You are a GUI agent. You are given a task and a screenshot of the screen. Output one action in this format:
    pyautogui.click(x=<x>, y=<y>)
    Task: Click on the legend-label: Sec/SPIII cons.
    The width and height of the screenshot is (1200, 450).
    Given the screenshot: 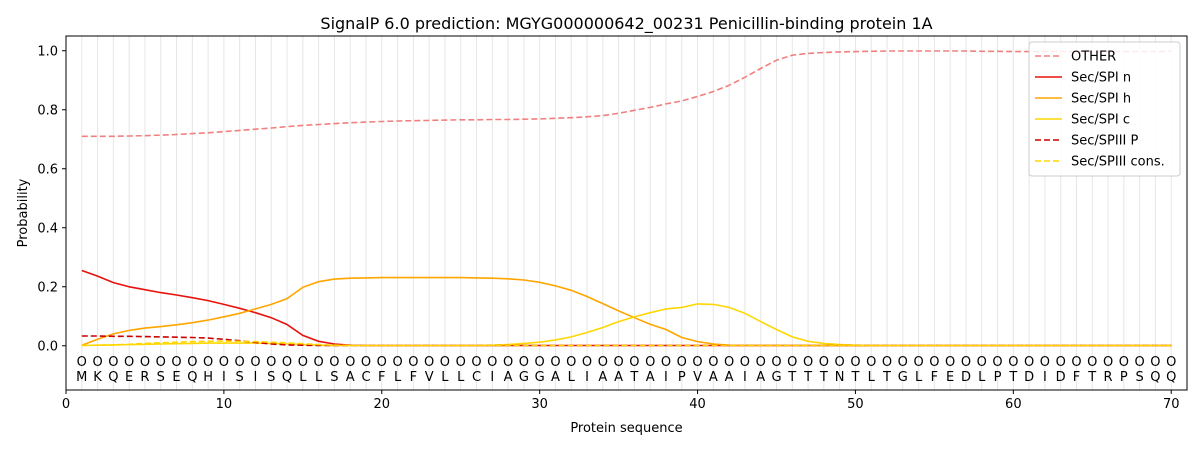 What is the action you would take?
    pyautogui.click(x=1118, y=162)
    